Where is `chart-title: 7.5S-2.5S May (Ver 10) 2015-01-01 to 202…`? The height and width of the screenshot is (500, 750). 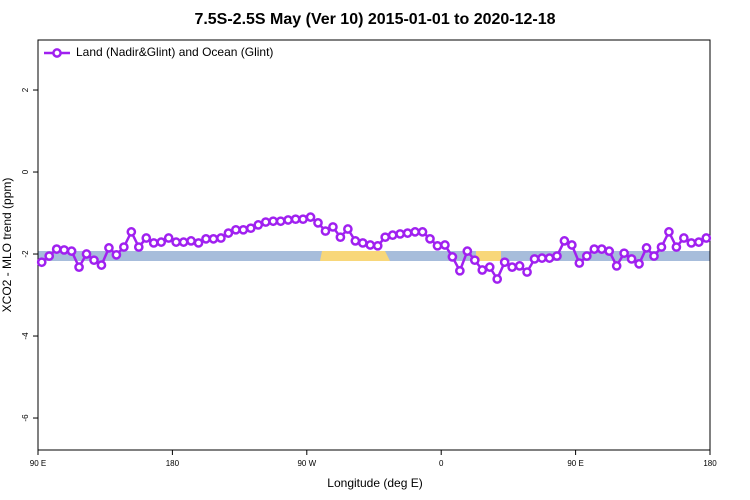 chart-title: 7.5S-2.5S May (Ver 10) 2015-01-01 to 202… is located at coordinates (374, 19).